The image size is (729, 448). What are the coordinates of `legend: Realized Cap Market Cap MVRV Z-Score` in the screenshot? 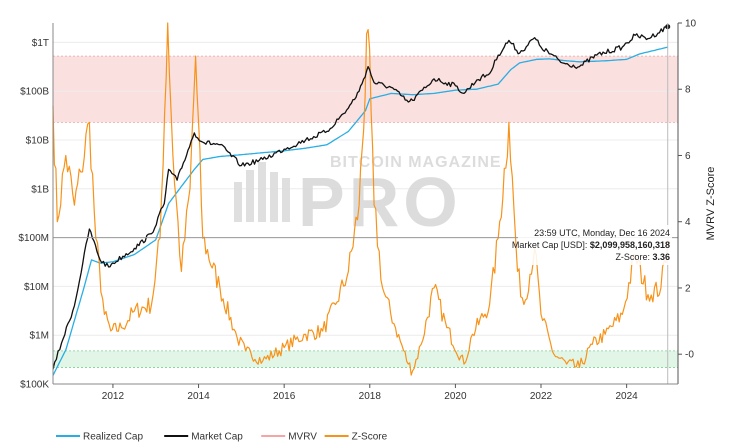 It's located at (222, 437).